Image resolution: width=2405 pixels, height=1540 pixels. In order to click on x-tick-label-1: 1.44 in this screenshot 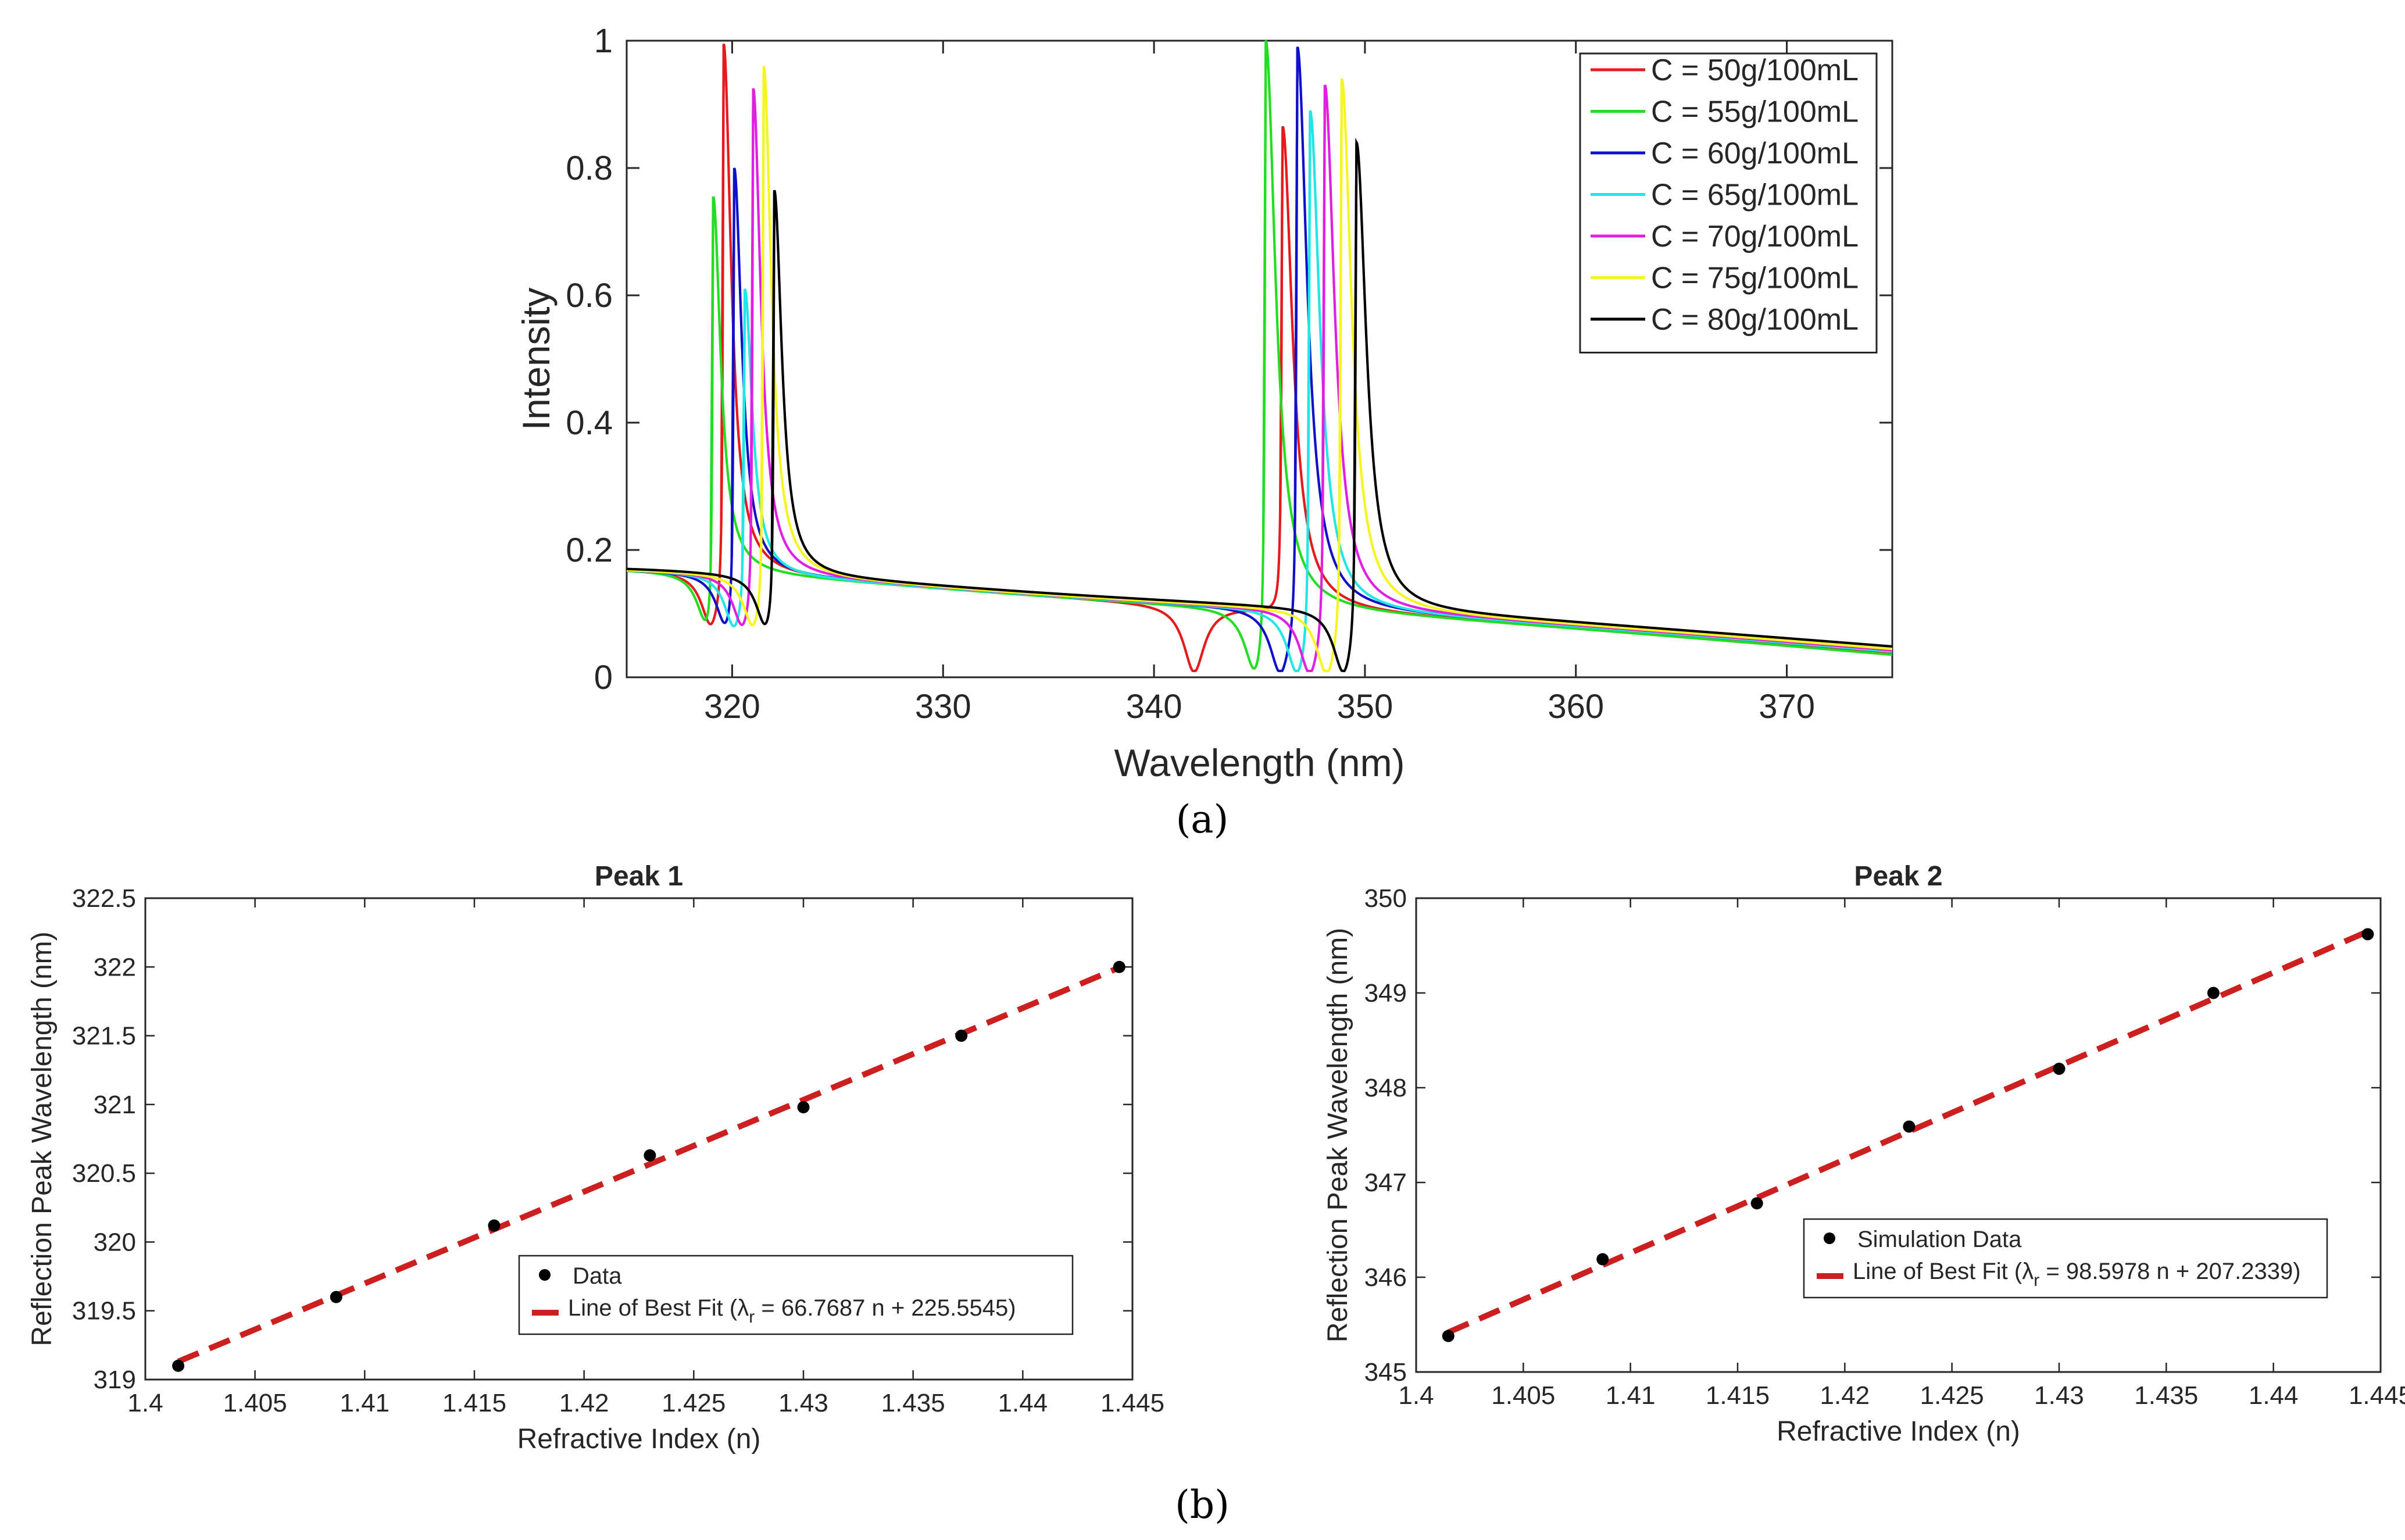, I will do `click(1023, 1403)`.